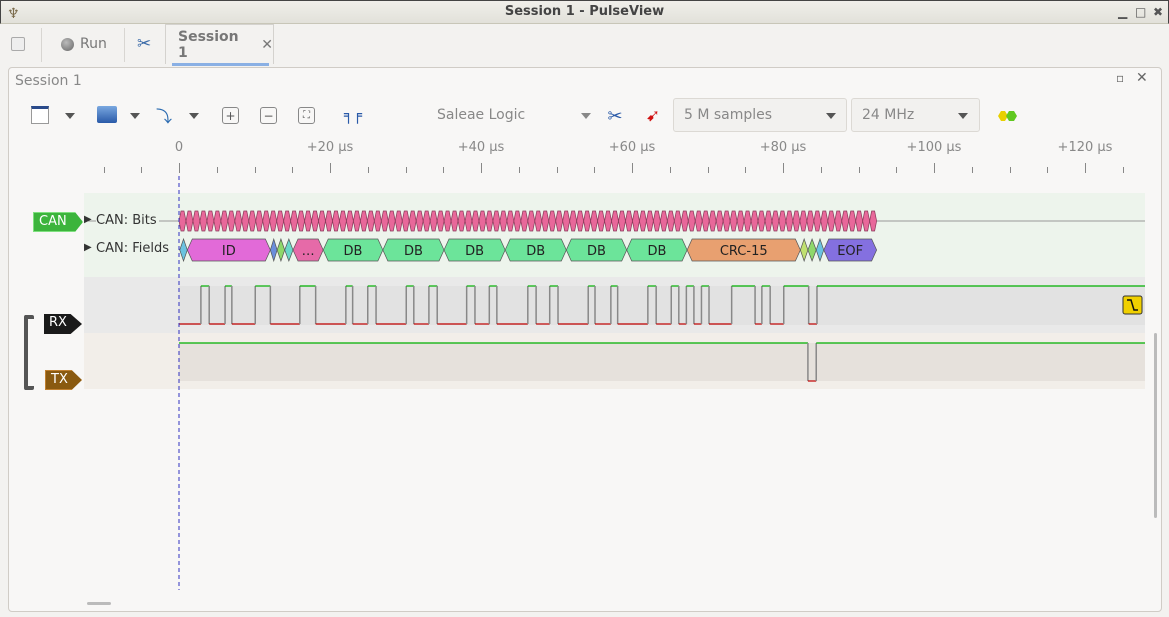 The height and width of the screenshot is (617, 1169). What do you see at coordinates (135, 116) in the screenshot?
I see `open-dropdown` at bounding box center [135, 116].